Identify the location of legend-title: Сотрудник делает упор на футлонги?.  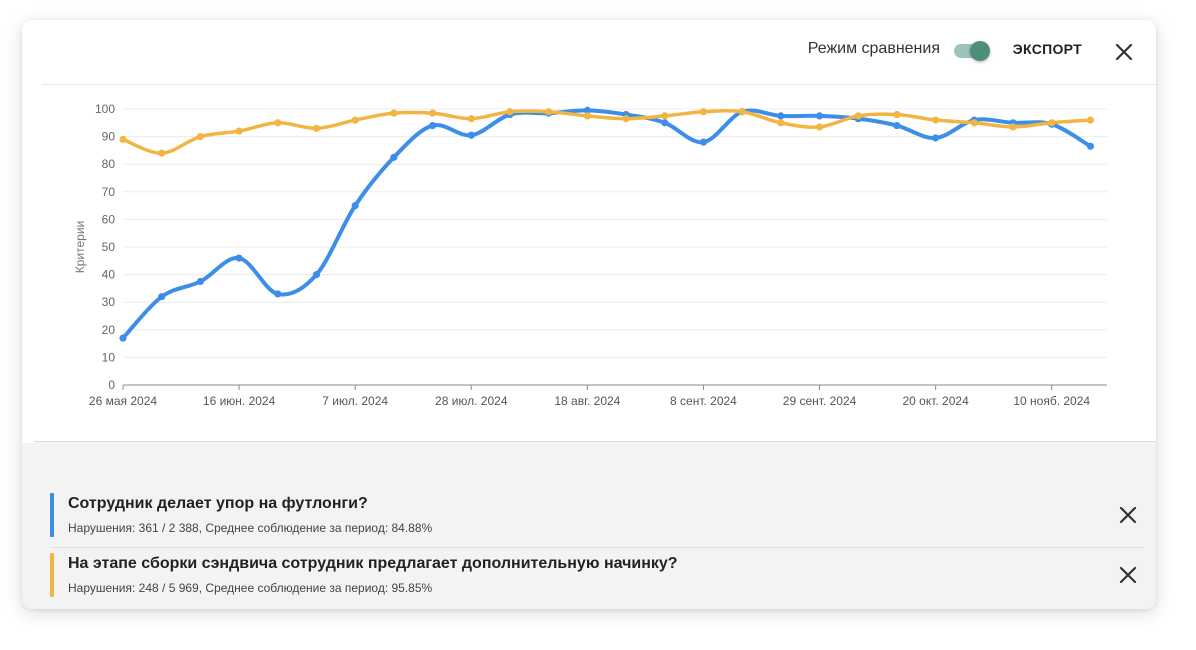
(218, 503).